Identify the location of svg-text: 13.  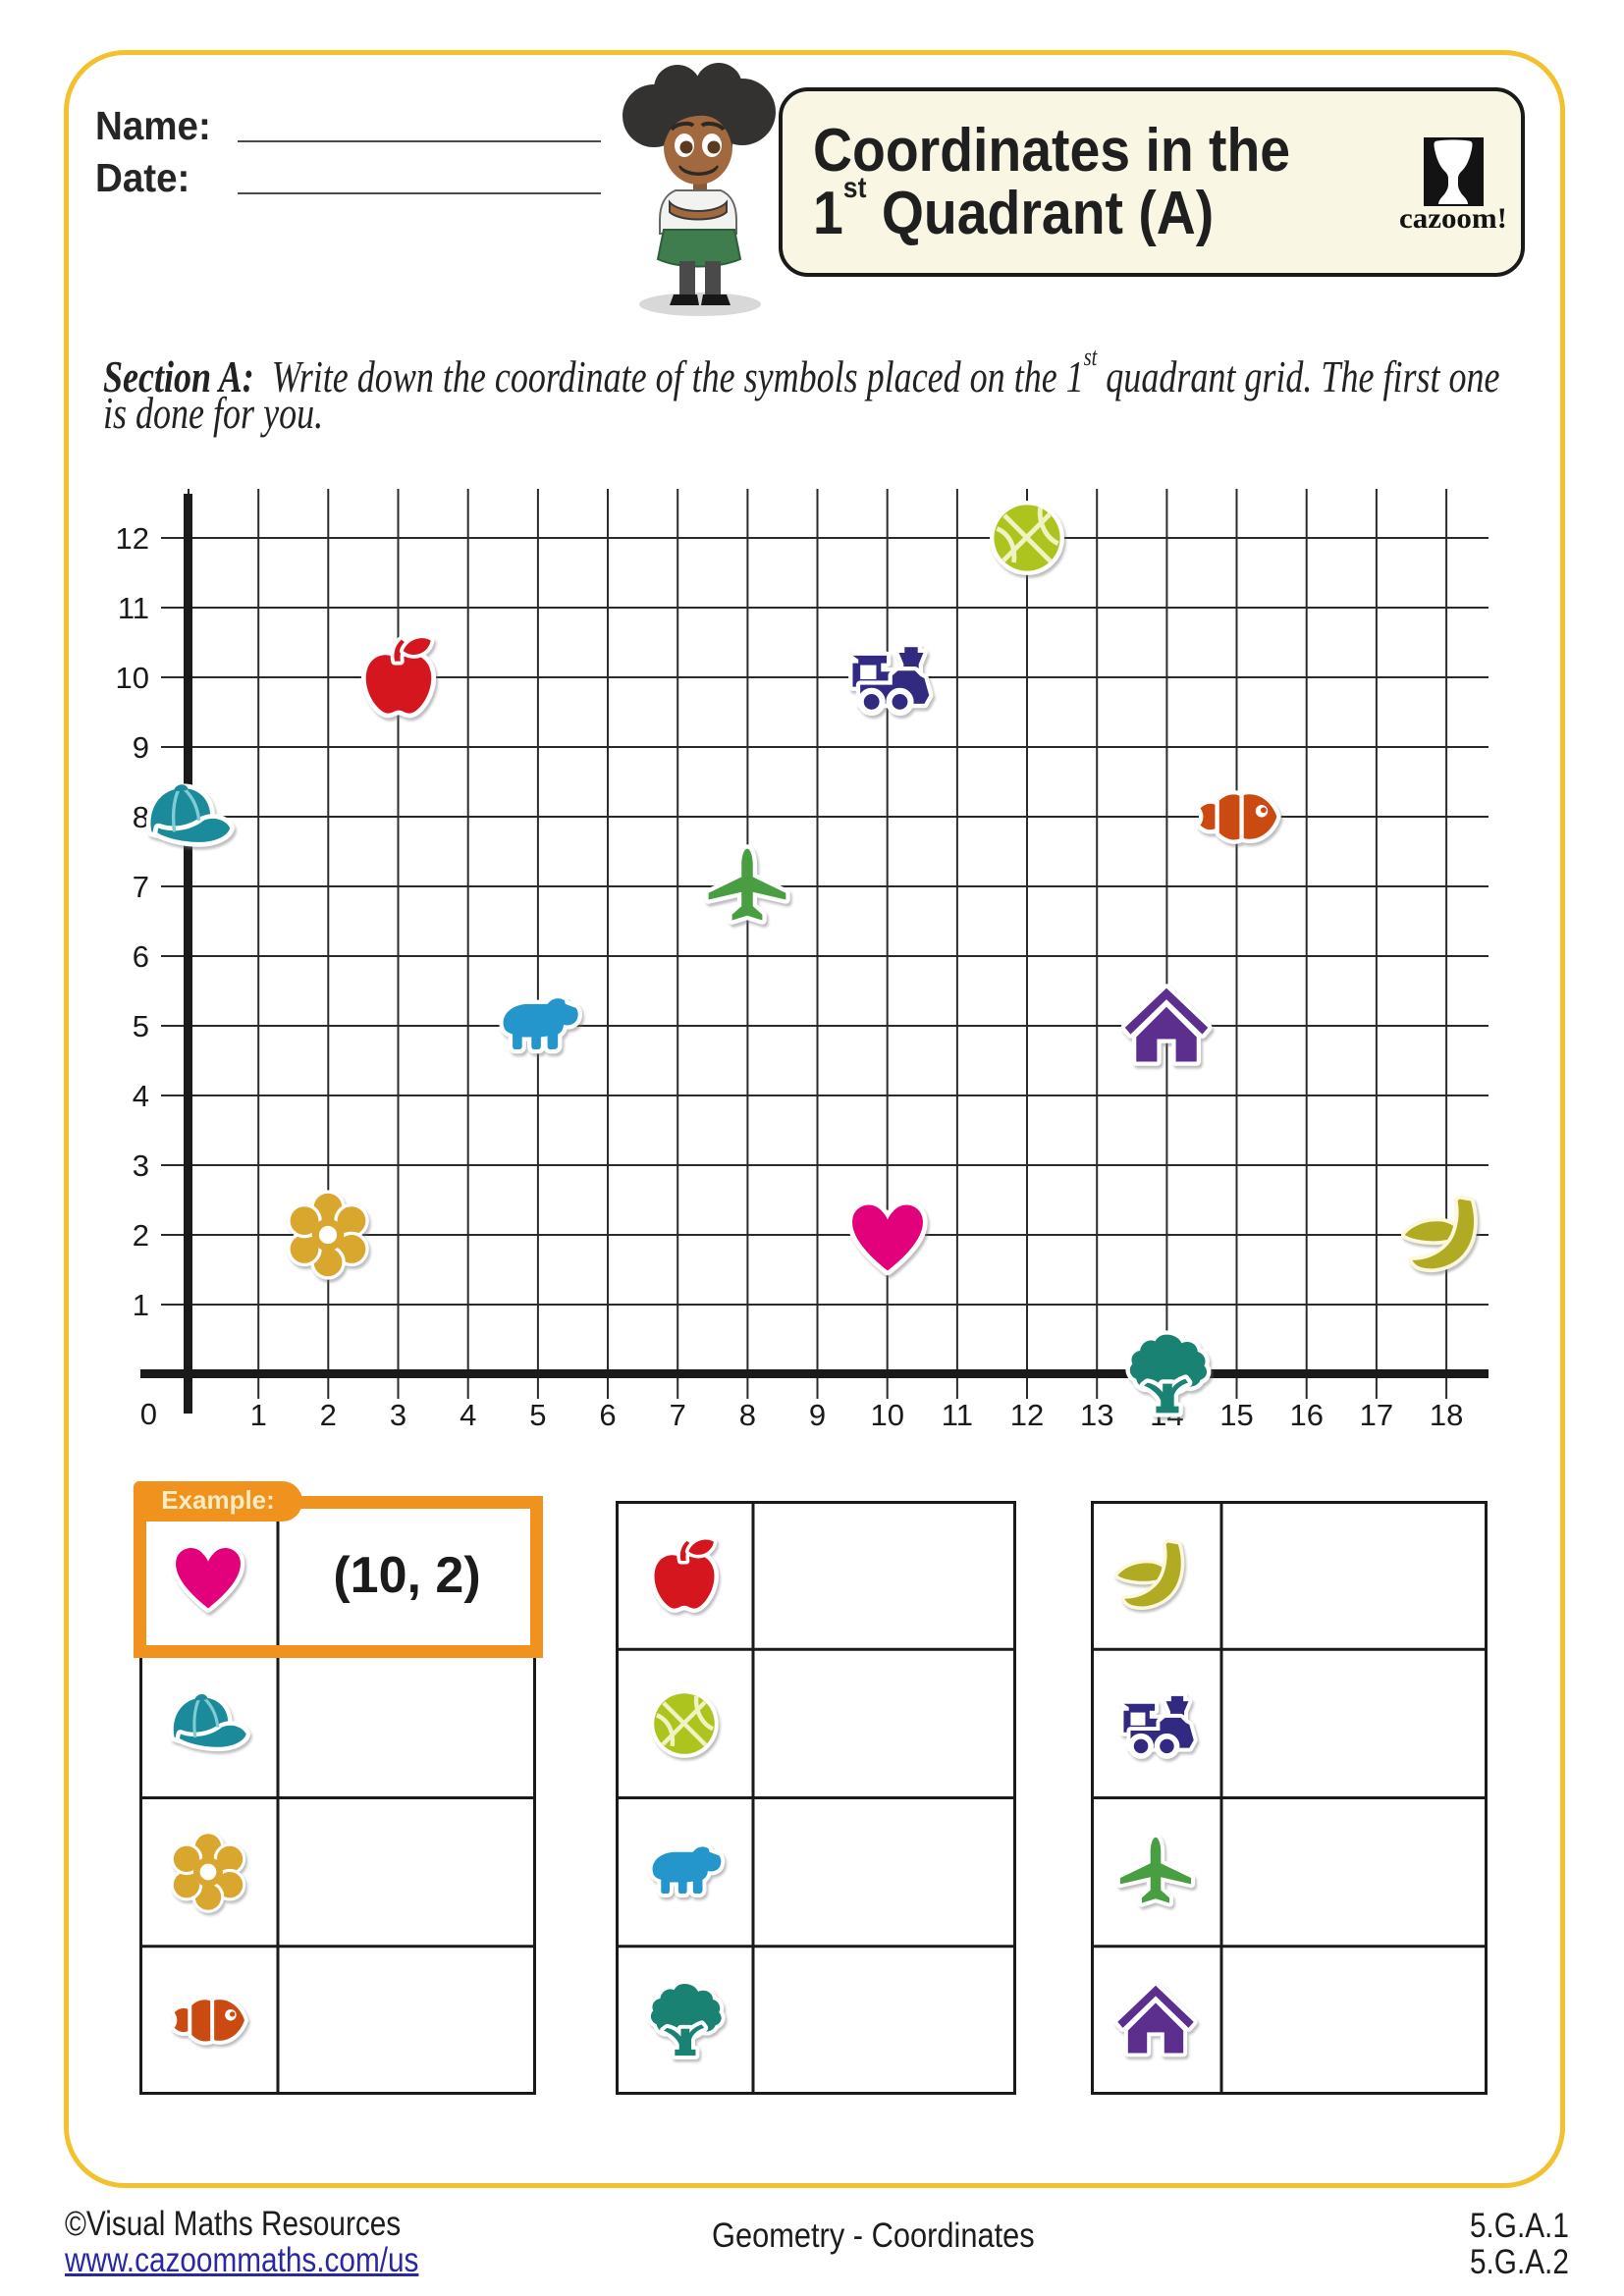
(1096, 1415).